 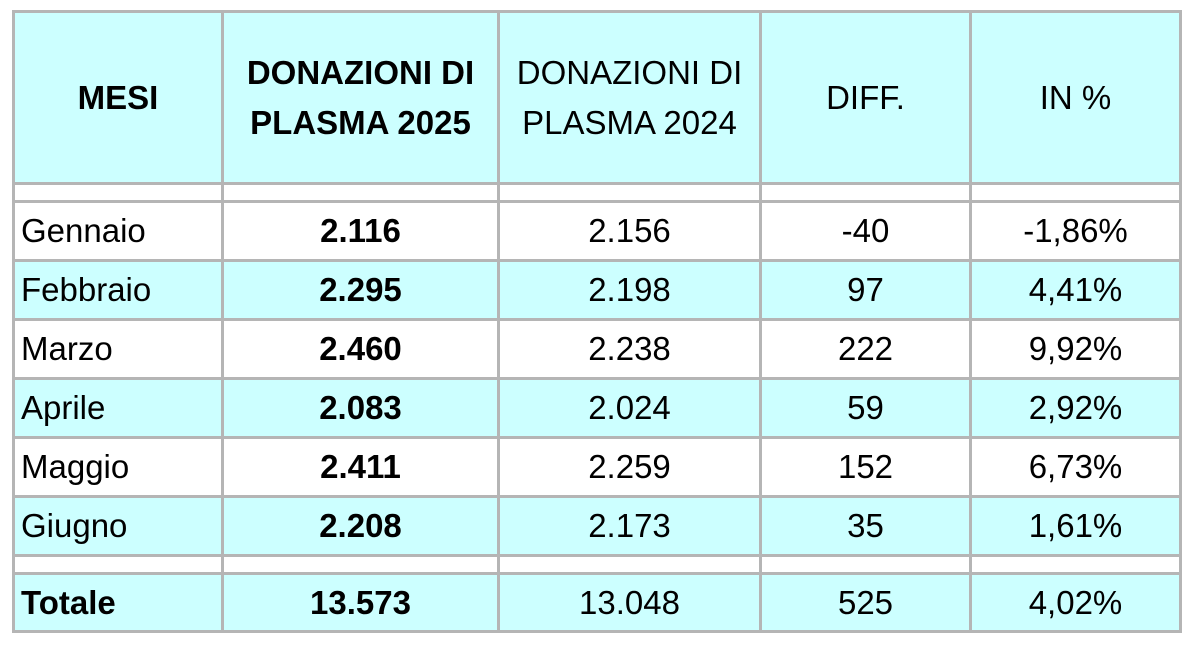 What do you see at coordinates (629, 408) in the screenshot?
I see `donations-2024-cell: 2.024` at bounding box center [629, 408].